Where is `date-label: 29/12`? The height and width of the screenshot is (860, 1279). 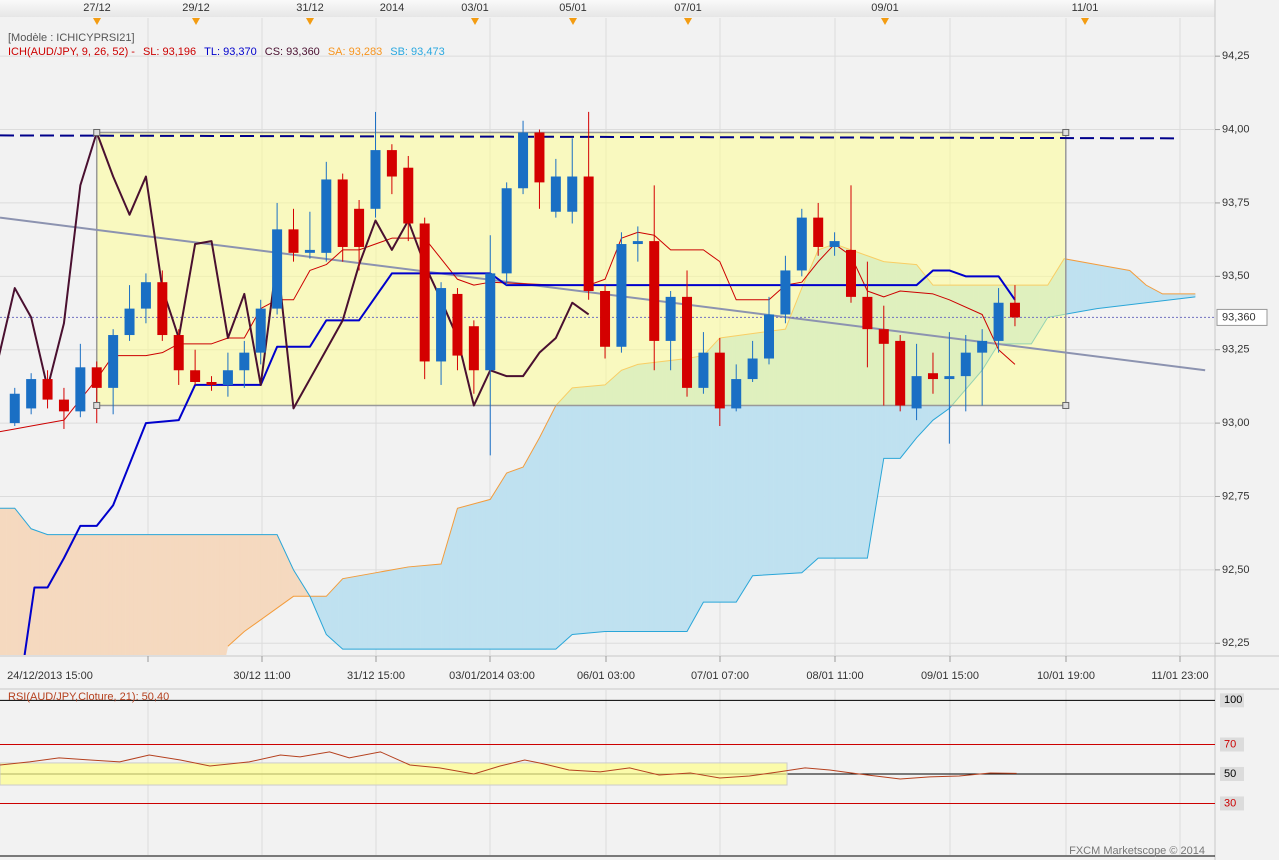 date-label: 29/12 is located at coordinates (196, 8).